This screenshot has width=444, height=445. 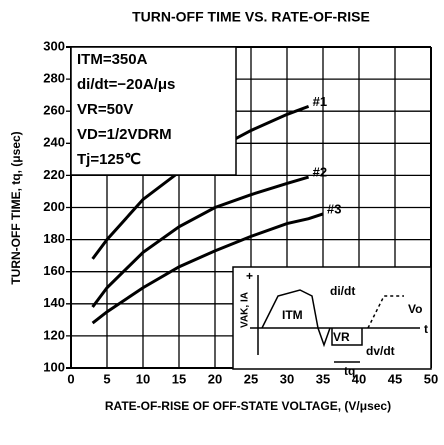 What do you see at coordinates (335, 319) in the screenshot?
I see `inset-waveform` at bounding box center [335, 319].